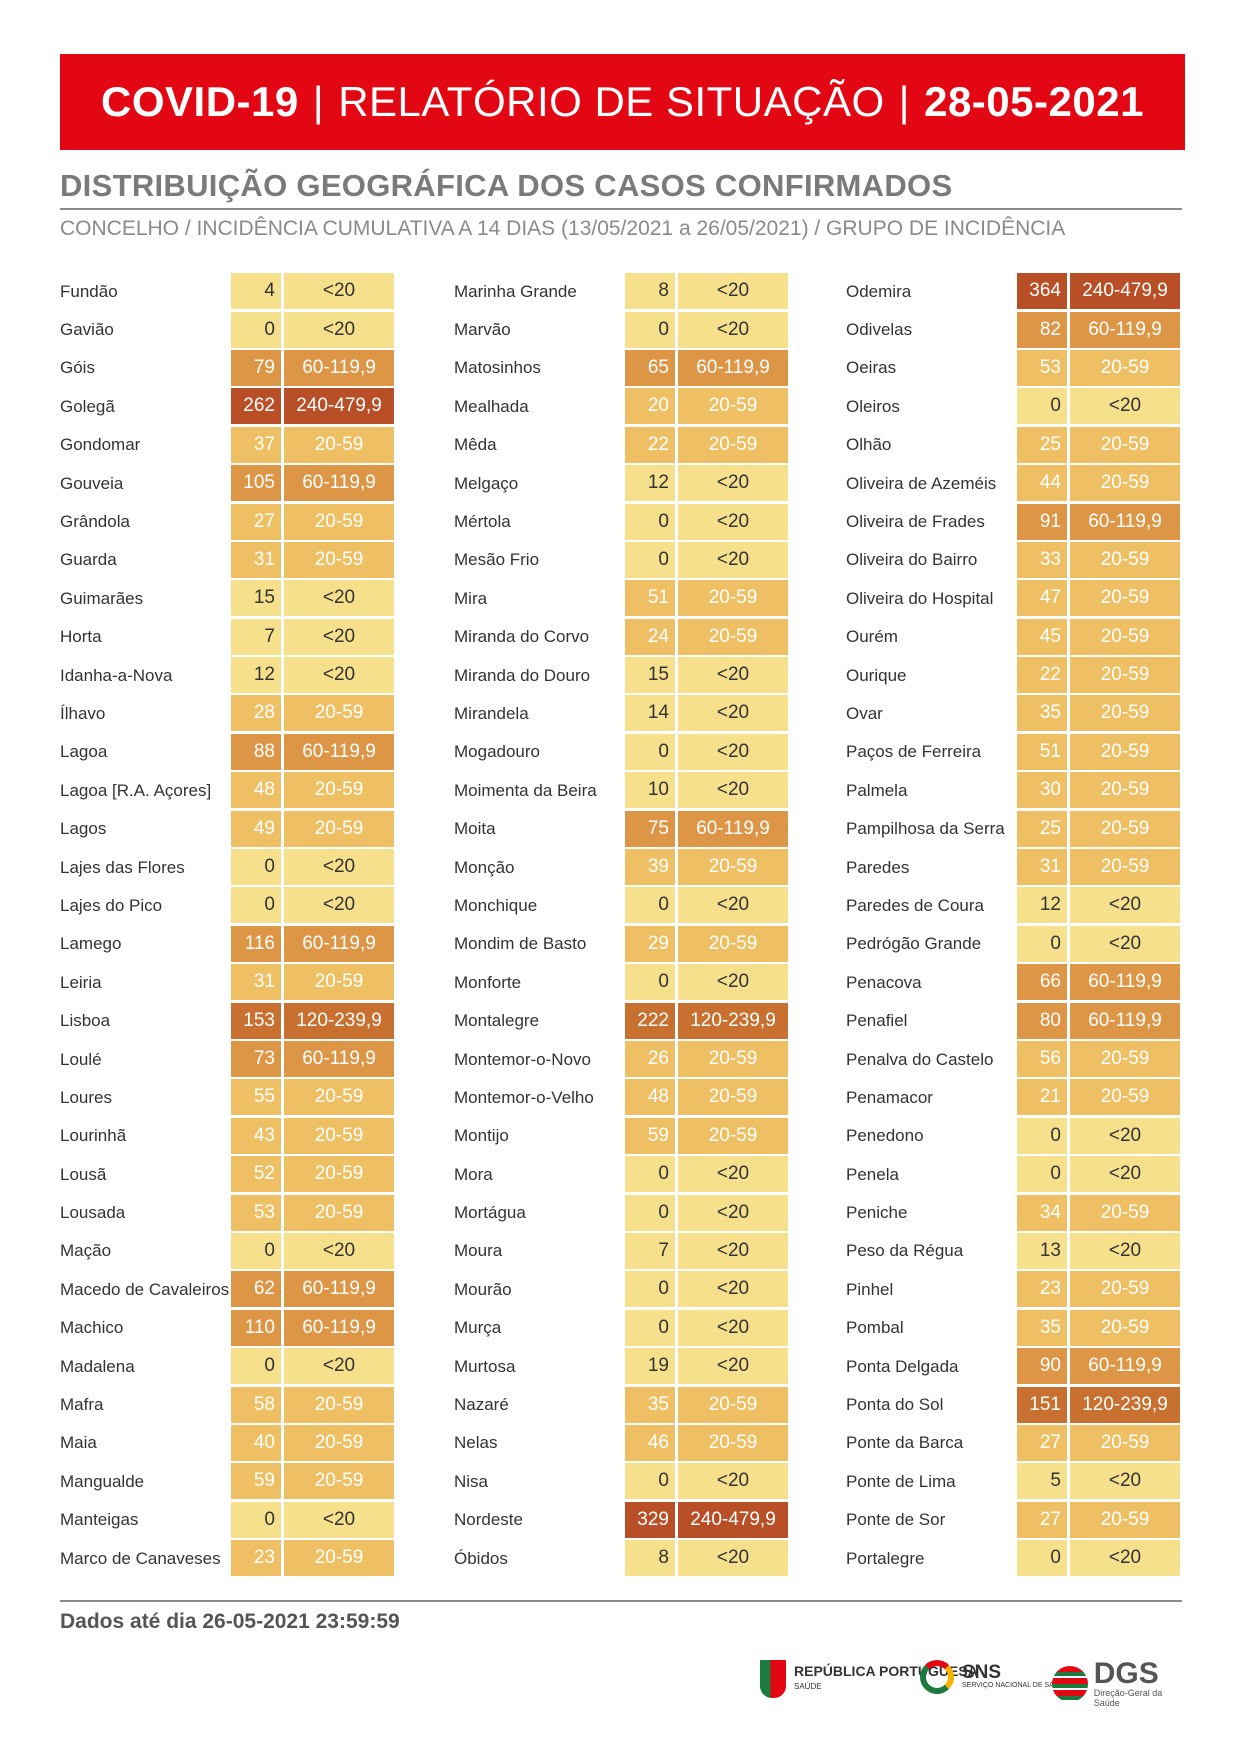 The image size is (1240, 1752). What do you see at coordinates (102, 598) in the screenshot?
I see `municipality-name: Guimarães` at bounding box center [102, 598].